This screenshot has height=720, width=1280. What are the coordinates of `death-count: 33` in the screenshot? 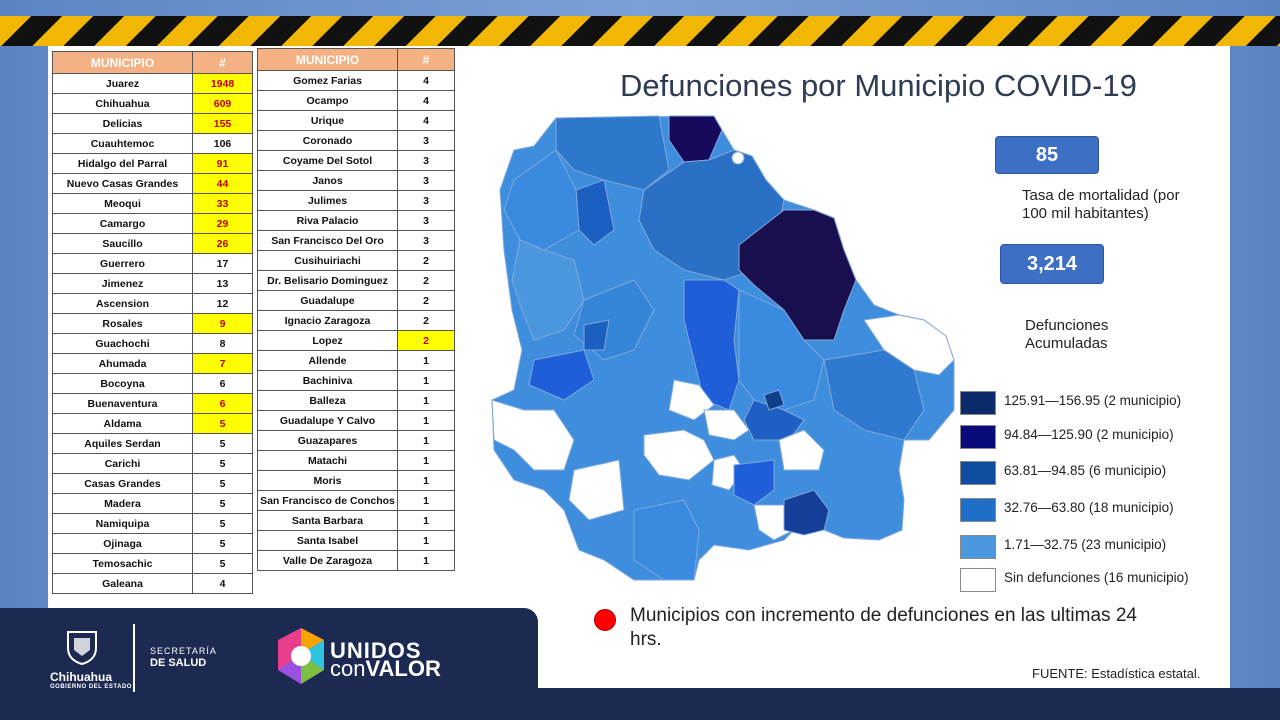 It's located at (222, 203).